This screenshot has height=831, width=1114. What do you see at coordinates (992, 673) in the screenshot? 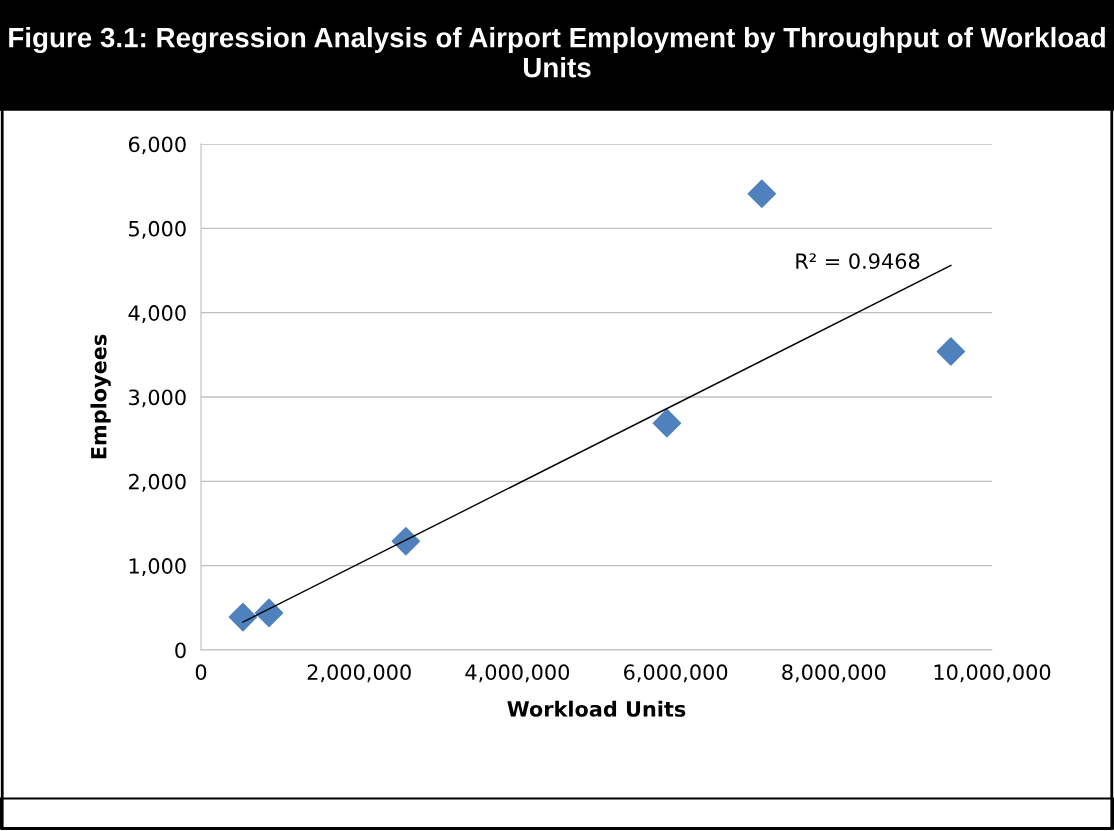
I see `x-tick-label: 10,000,000` at bounding box center [992, 673].